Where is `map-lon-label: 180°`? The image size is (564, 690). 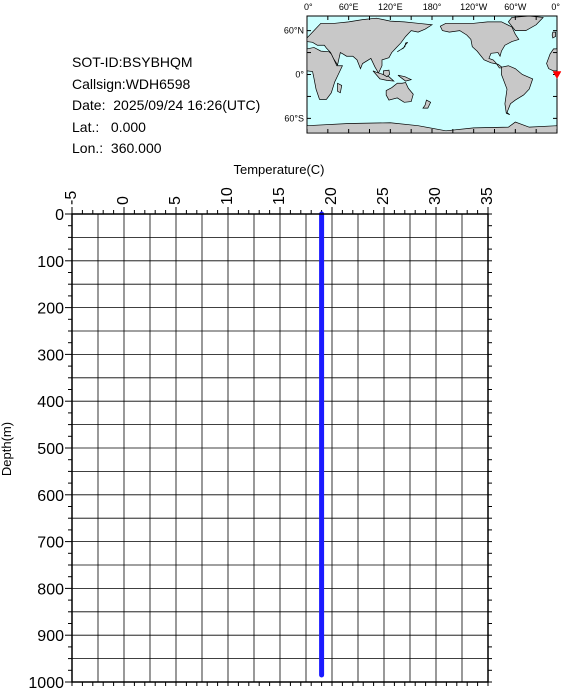
map-lon-label: 180° is located at coordinates (432, 7).